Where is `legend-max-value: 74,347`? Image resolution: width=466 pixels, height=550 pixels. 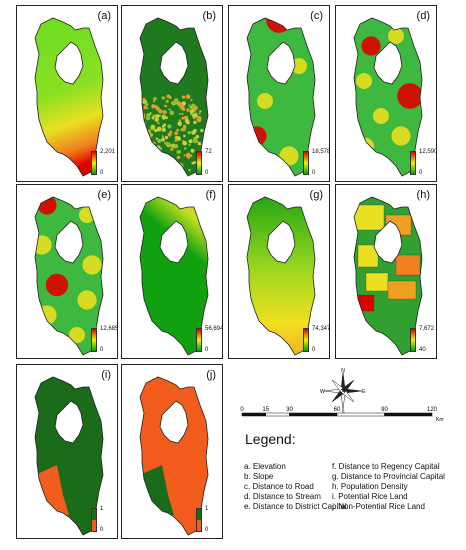
legend-max-value: 74,347 is located at coordinates (321, 329).